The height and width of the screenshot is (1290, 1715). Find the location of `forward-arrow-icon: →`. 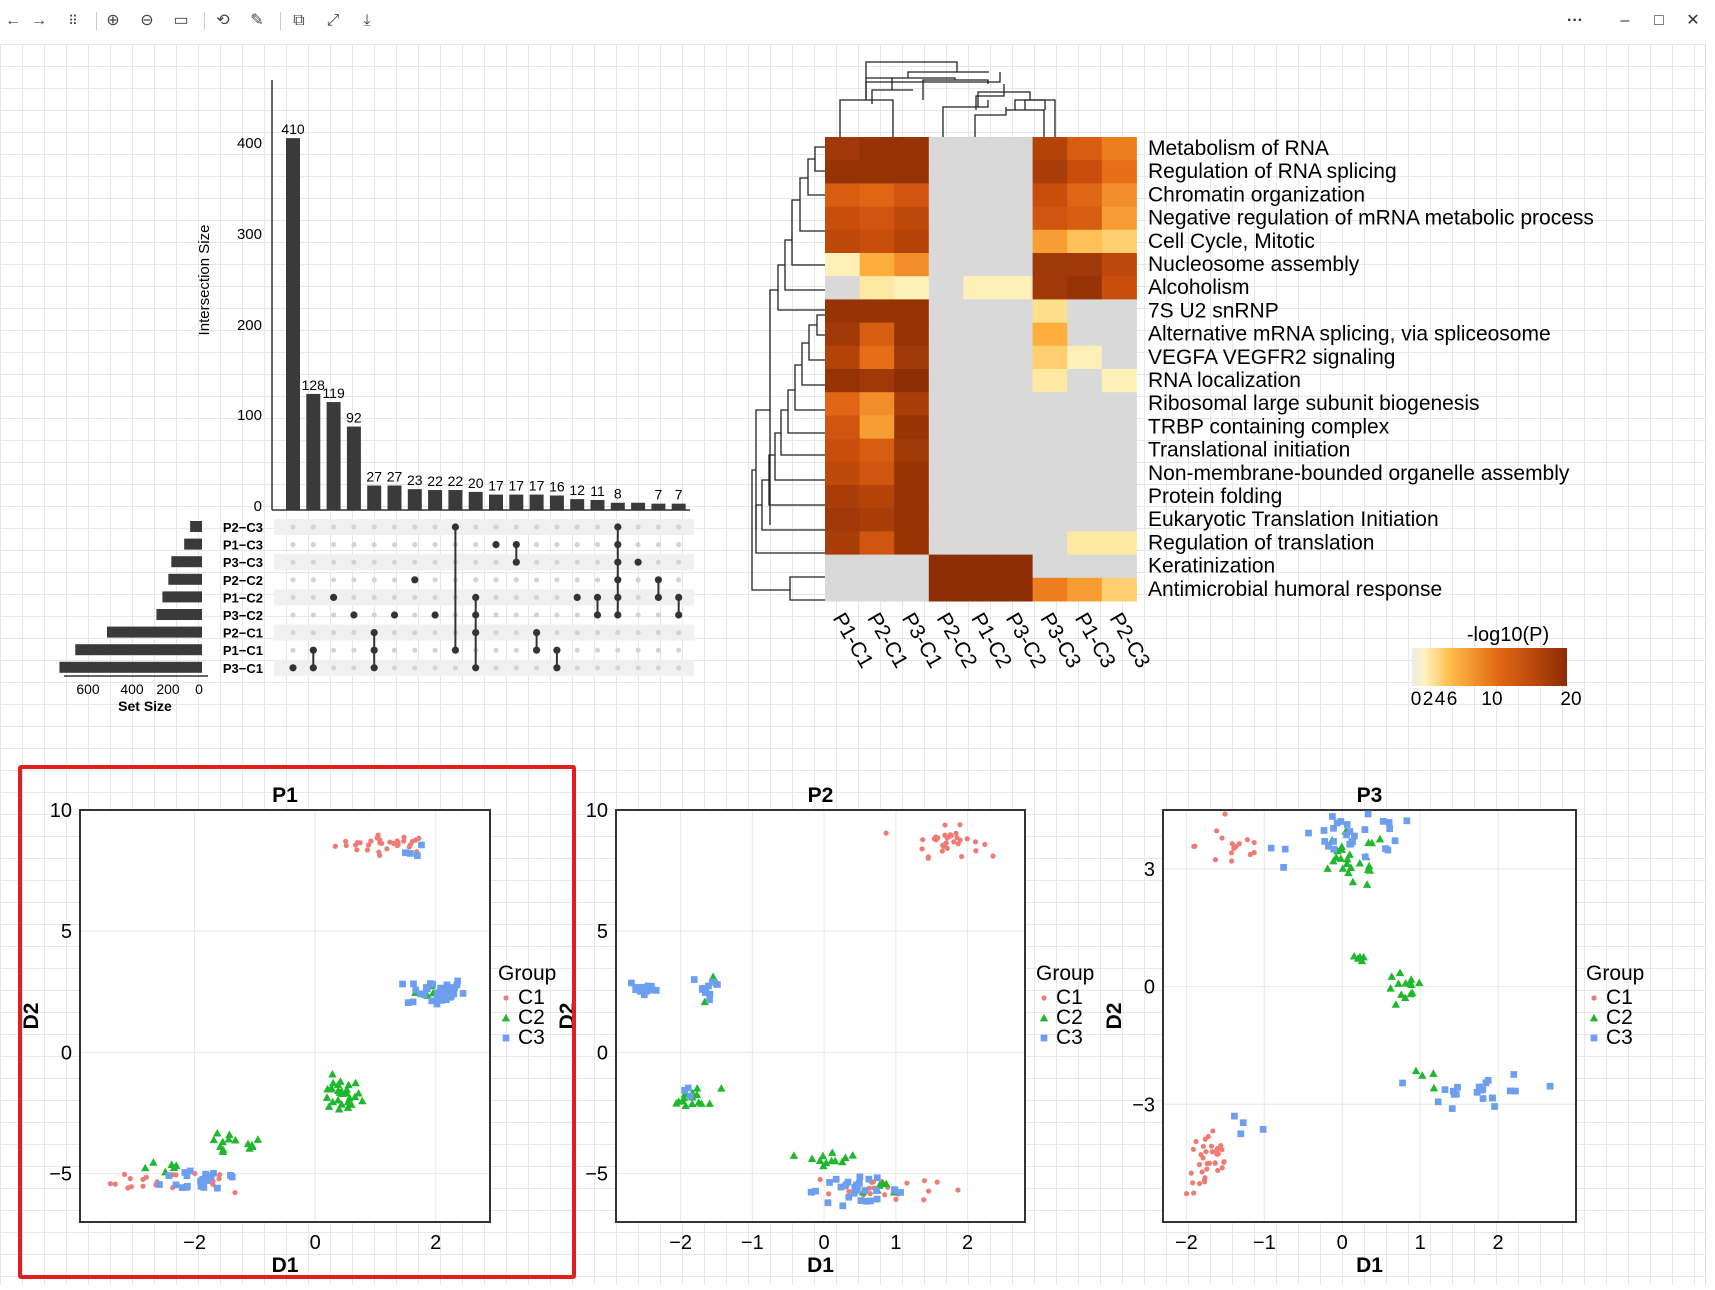

forward-arrow-icon: → is located at coordinates (39, 20).